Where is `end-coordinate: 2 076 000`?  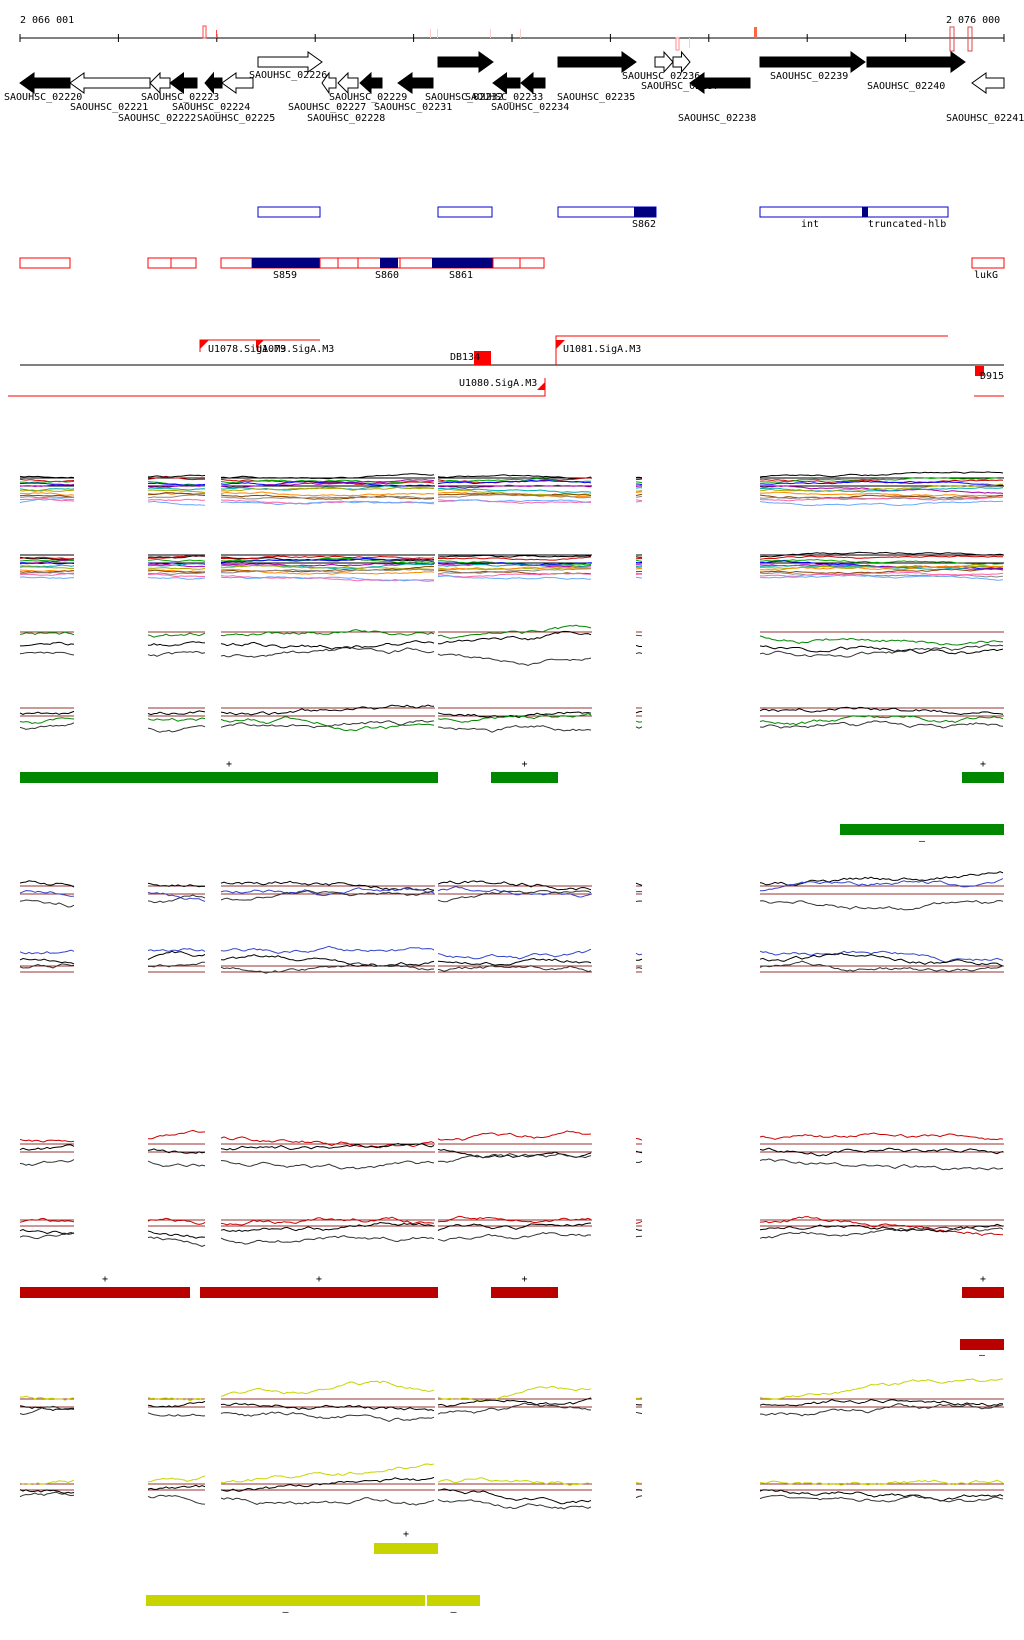
end-coordinate: 2 076 000 is located at coordinates (973, 20).